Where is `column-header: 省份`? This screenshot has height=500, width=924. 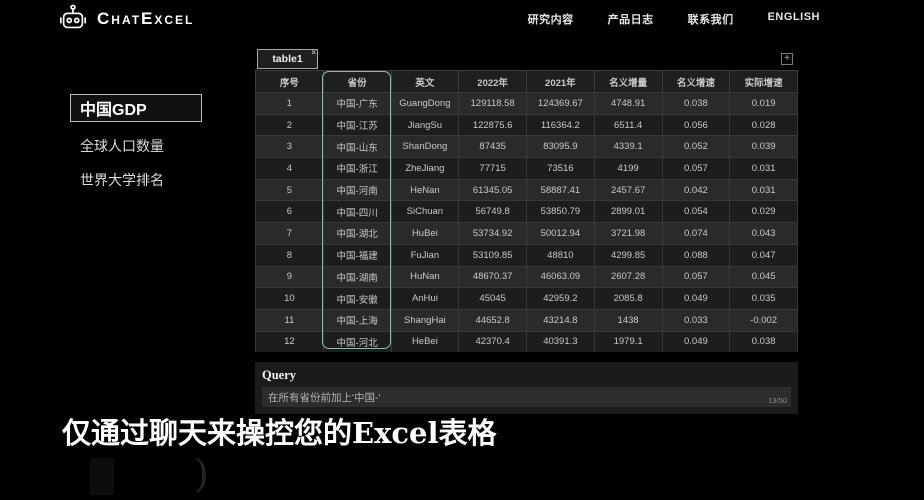 column-header: 省份 is located at coordinates (357, 81).